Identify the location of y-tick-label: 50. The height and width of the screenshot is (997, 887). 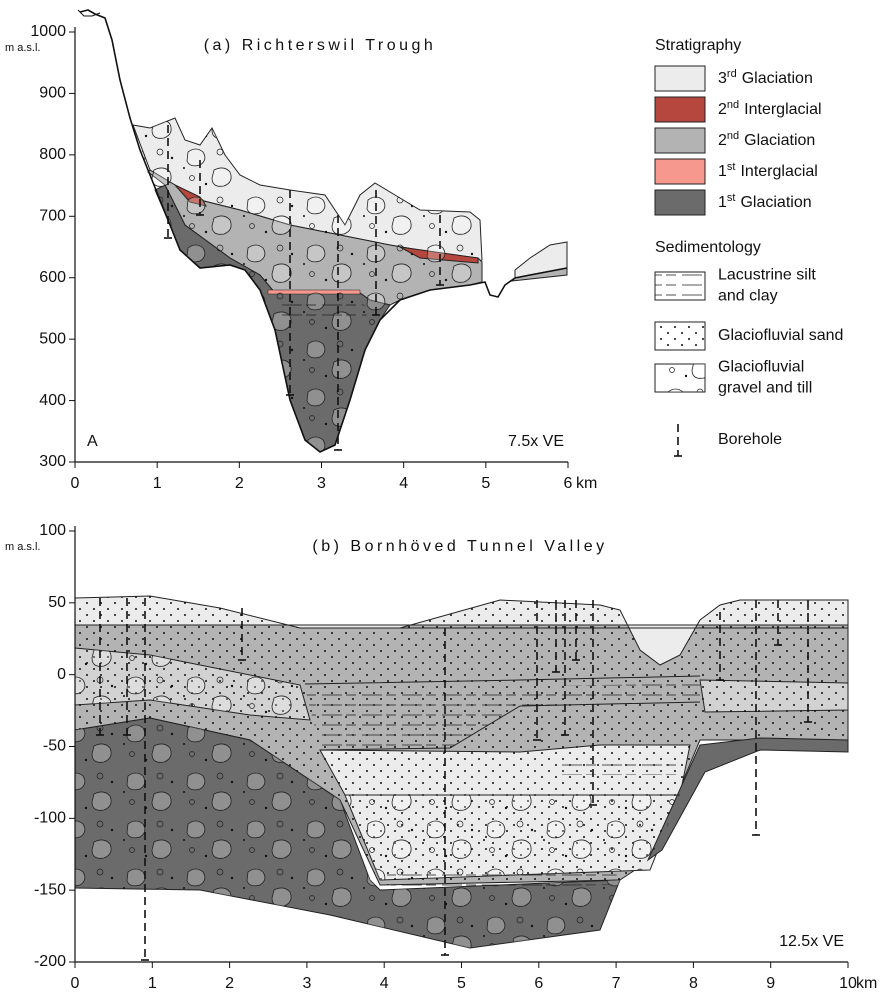
(57, 602).